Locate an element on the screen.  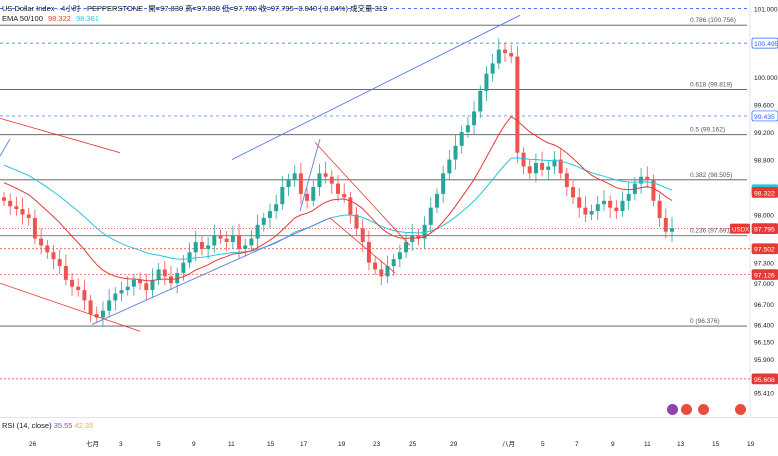
price-axis is located at coordinates (764, 208).